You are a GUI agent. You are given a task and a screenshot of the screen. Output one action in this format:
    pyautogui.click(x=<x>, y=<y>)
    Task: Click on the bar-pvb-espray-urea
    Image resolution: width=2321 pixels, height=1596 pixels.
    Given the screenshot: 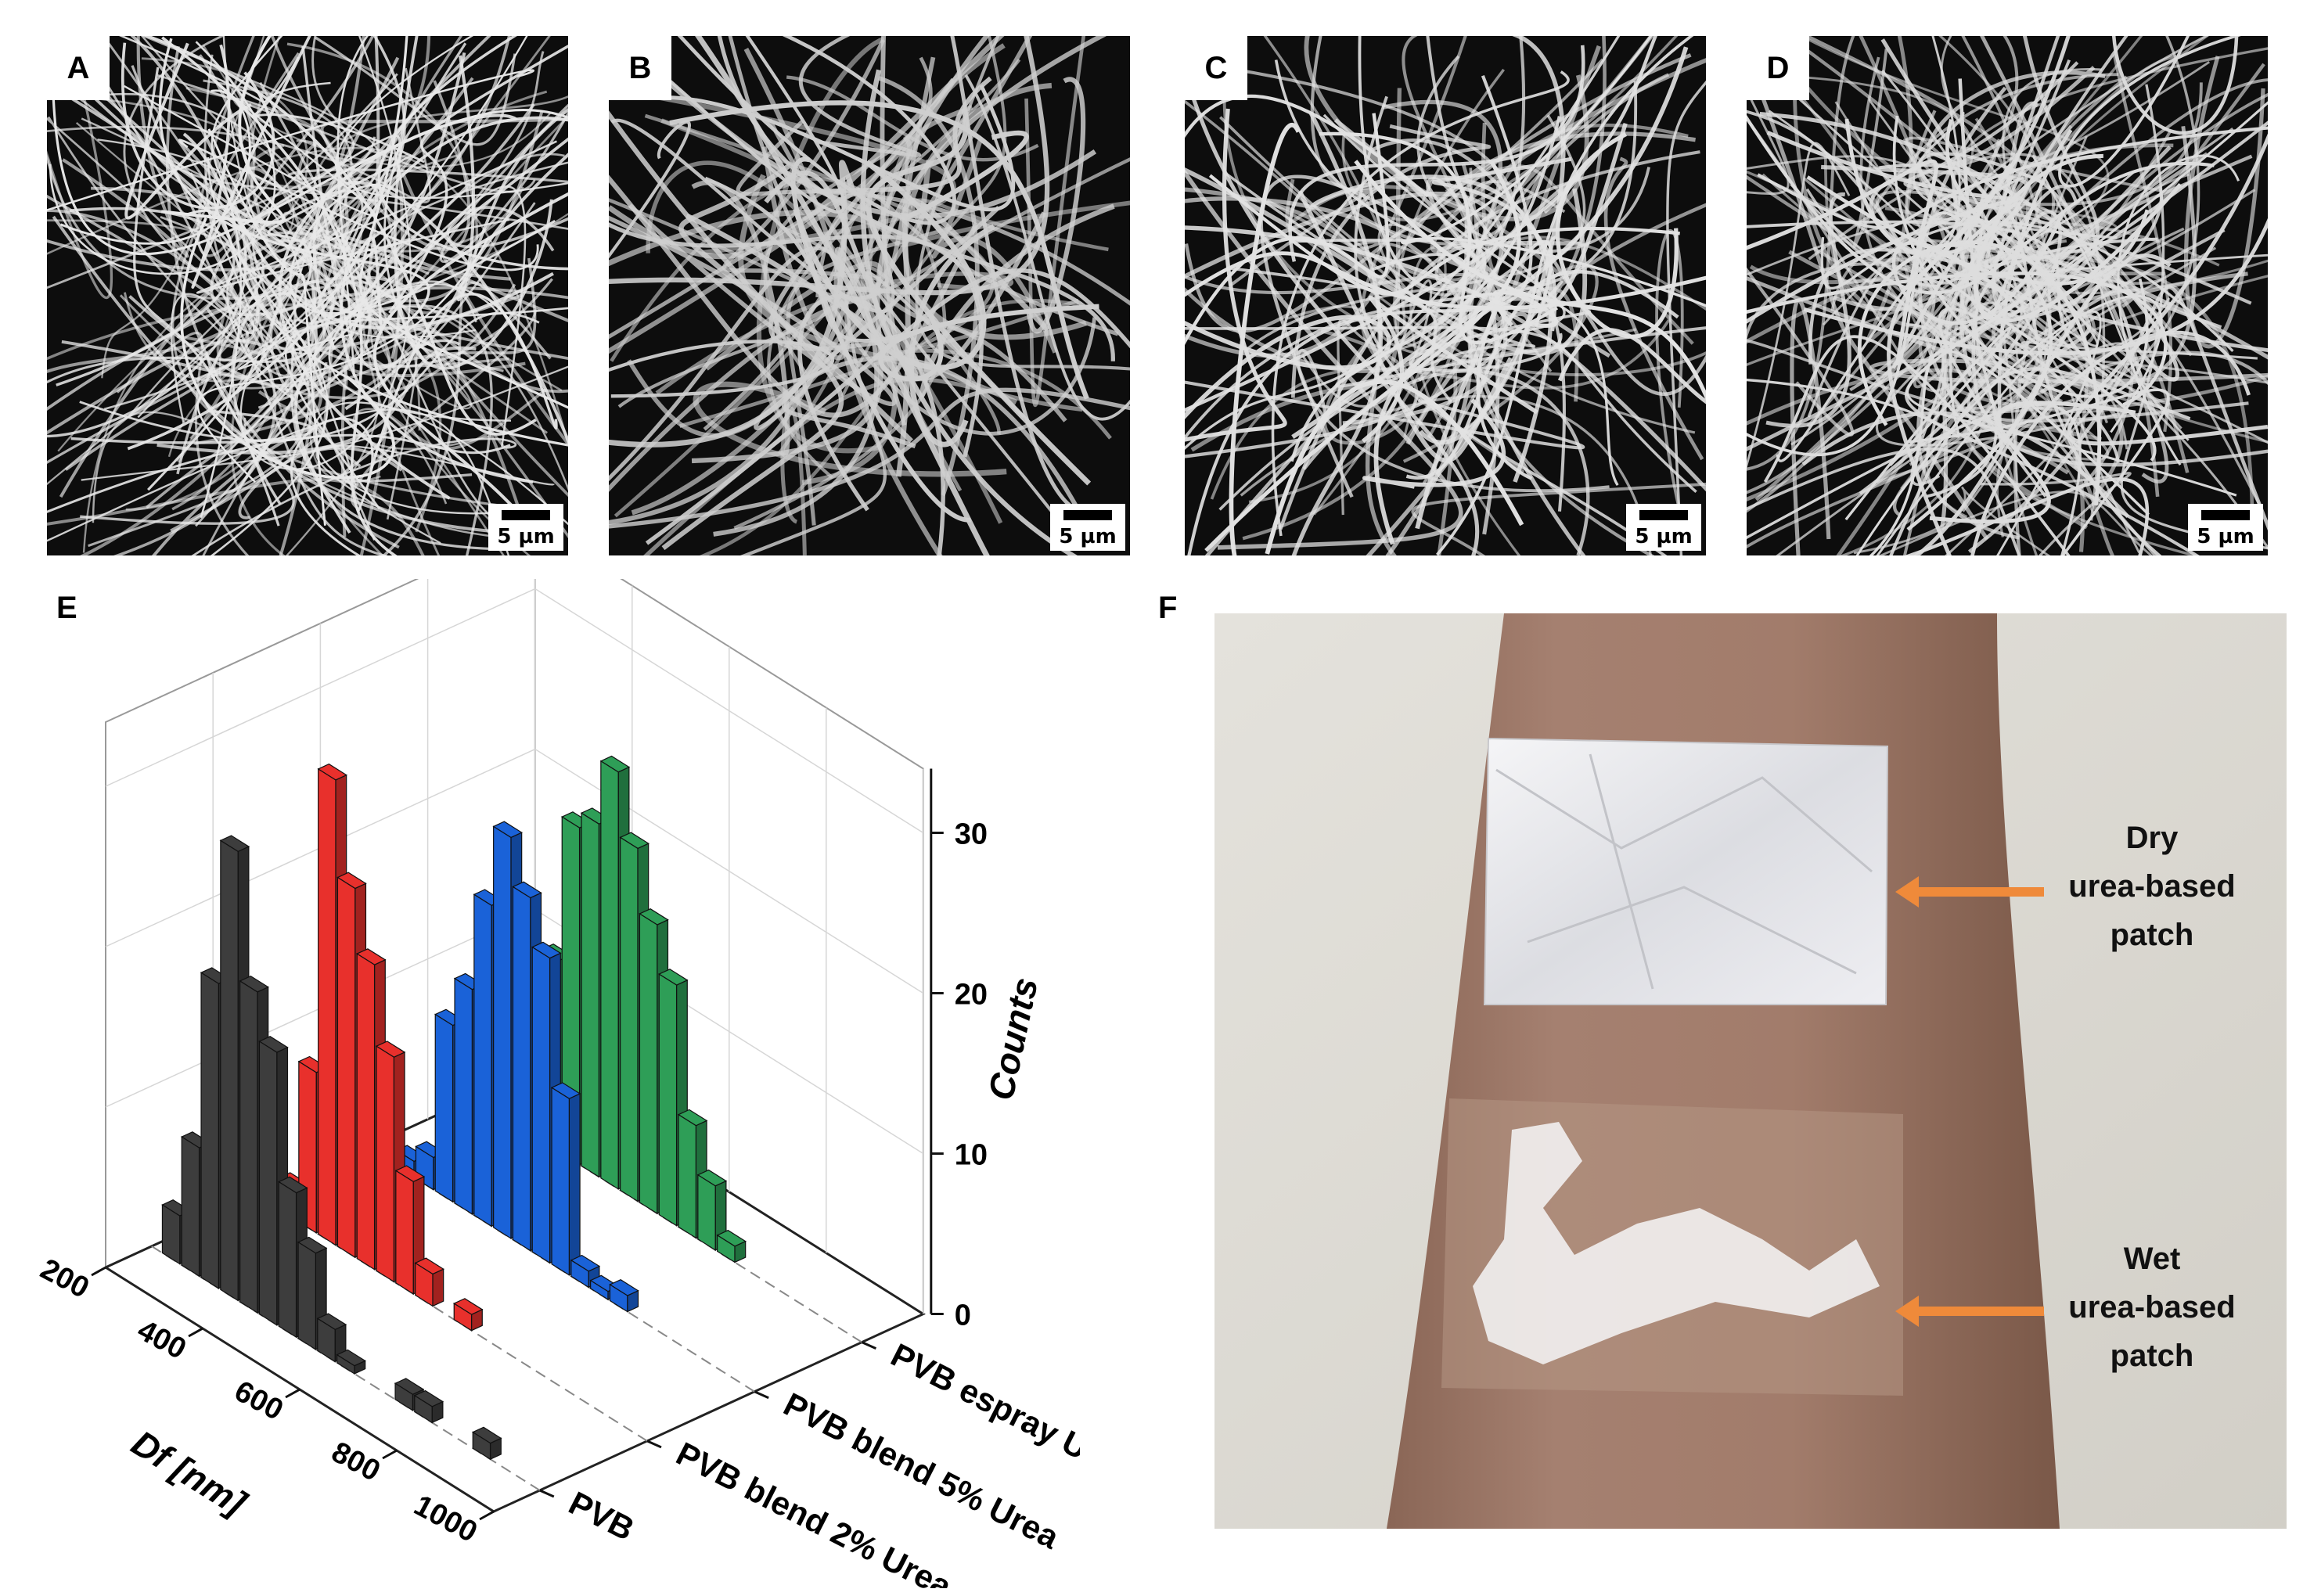 What is the action you would take?
    pyautogui.click(x=668, y=1100)
    